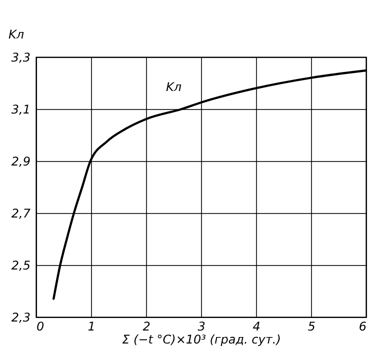  Describe the element at coordinates (92, 327) in the screenshot. I see `x-tick-label: 1` at that location.